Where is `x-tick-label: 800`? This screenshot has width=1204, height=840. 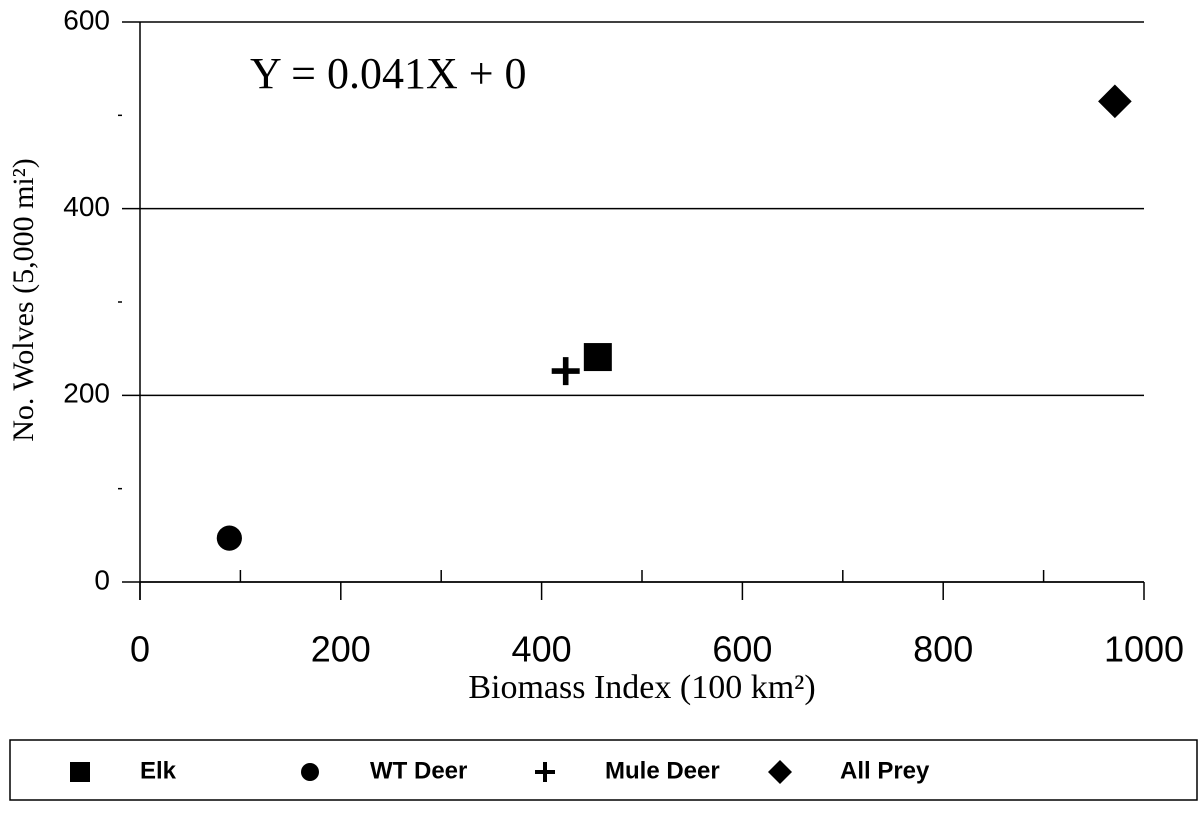
x-tick-label: 800 is located at coordinates (943, 649).